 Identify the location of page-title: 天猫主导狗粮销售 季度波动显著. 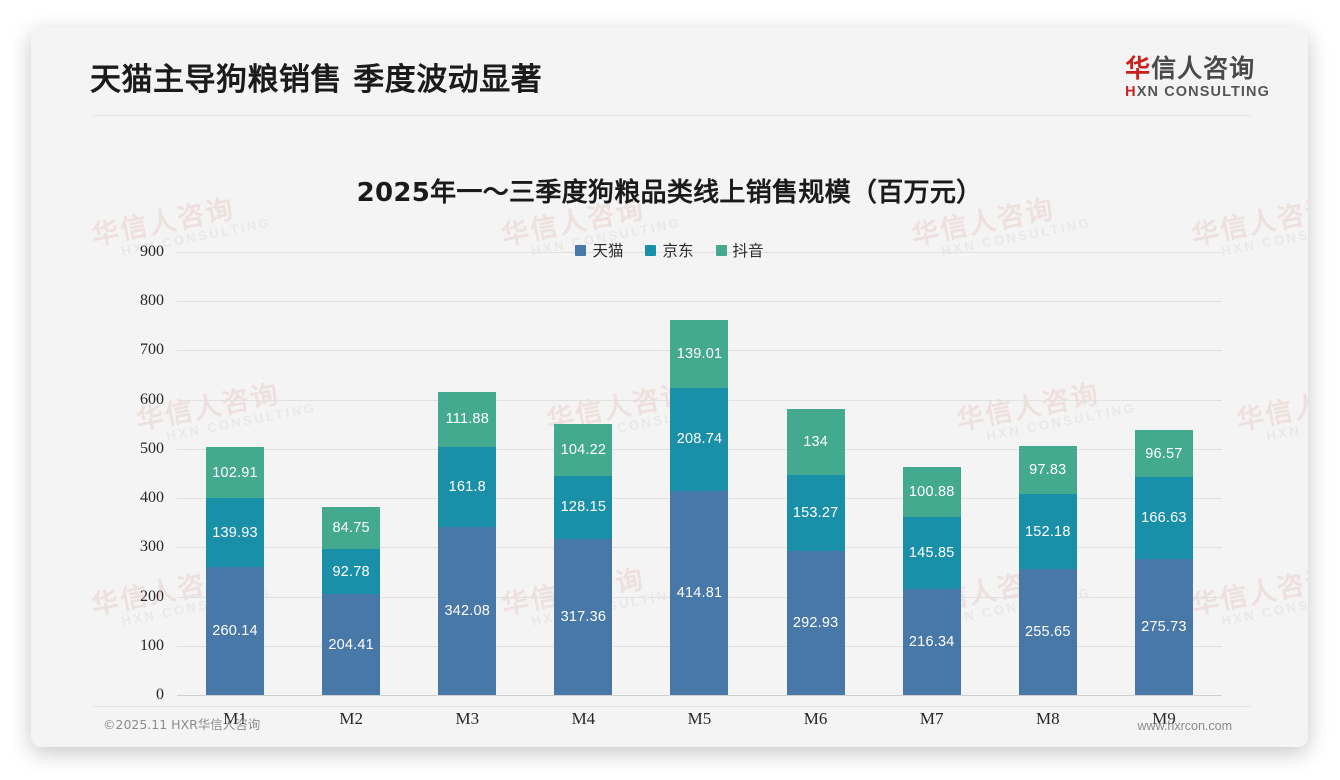
(316, 80).